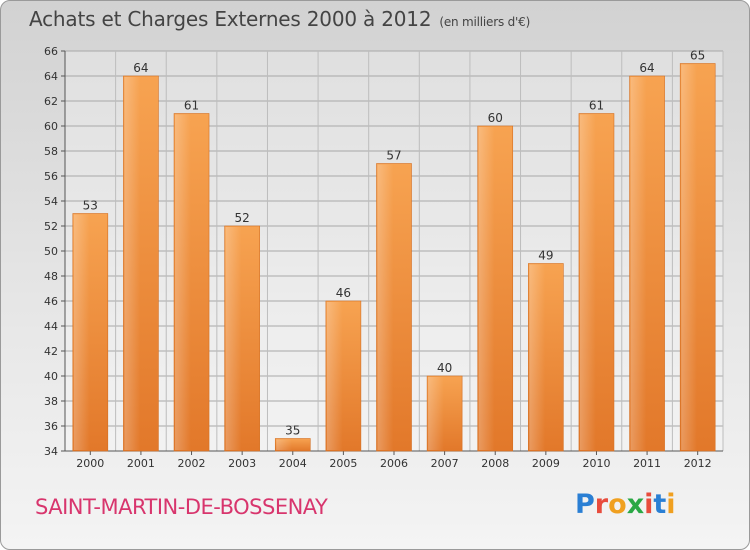 The height and width of the screenshot is (550, 750). What do you see at coordinates (181, 507) in the screenshot?
I see `commune-name: SAINT-MARTIN-DE-BOSSENAY` at bounding box center [181, 507].